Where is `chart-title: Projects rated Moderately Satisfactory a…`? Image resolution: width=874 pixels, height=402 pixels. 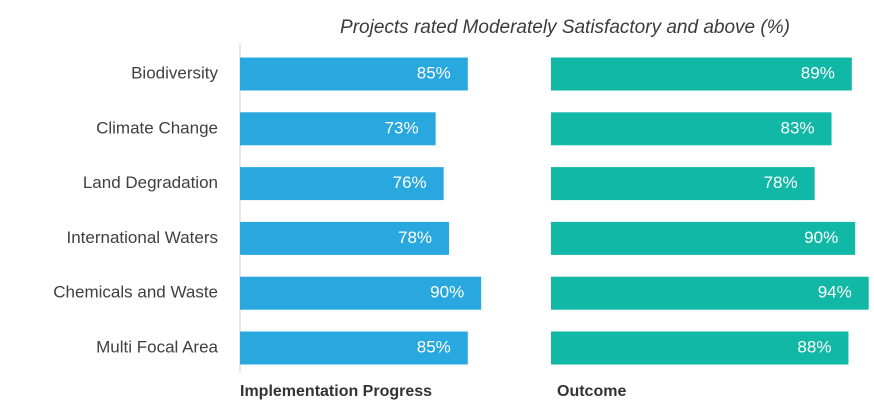 chart-title: Projects rated Moderately Satisfactory a… is located at coordinates (565, 27).